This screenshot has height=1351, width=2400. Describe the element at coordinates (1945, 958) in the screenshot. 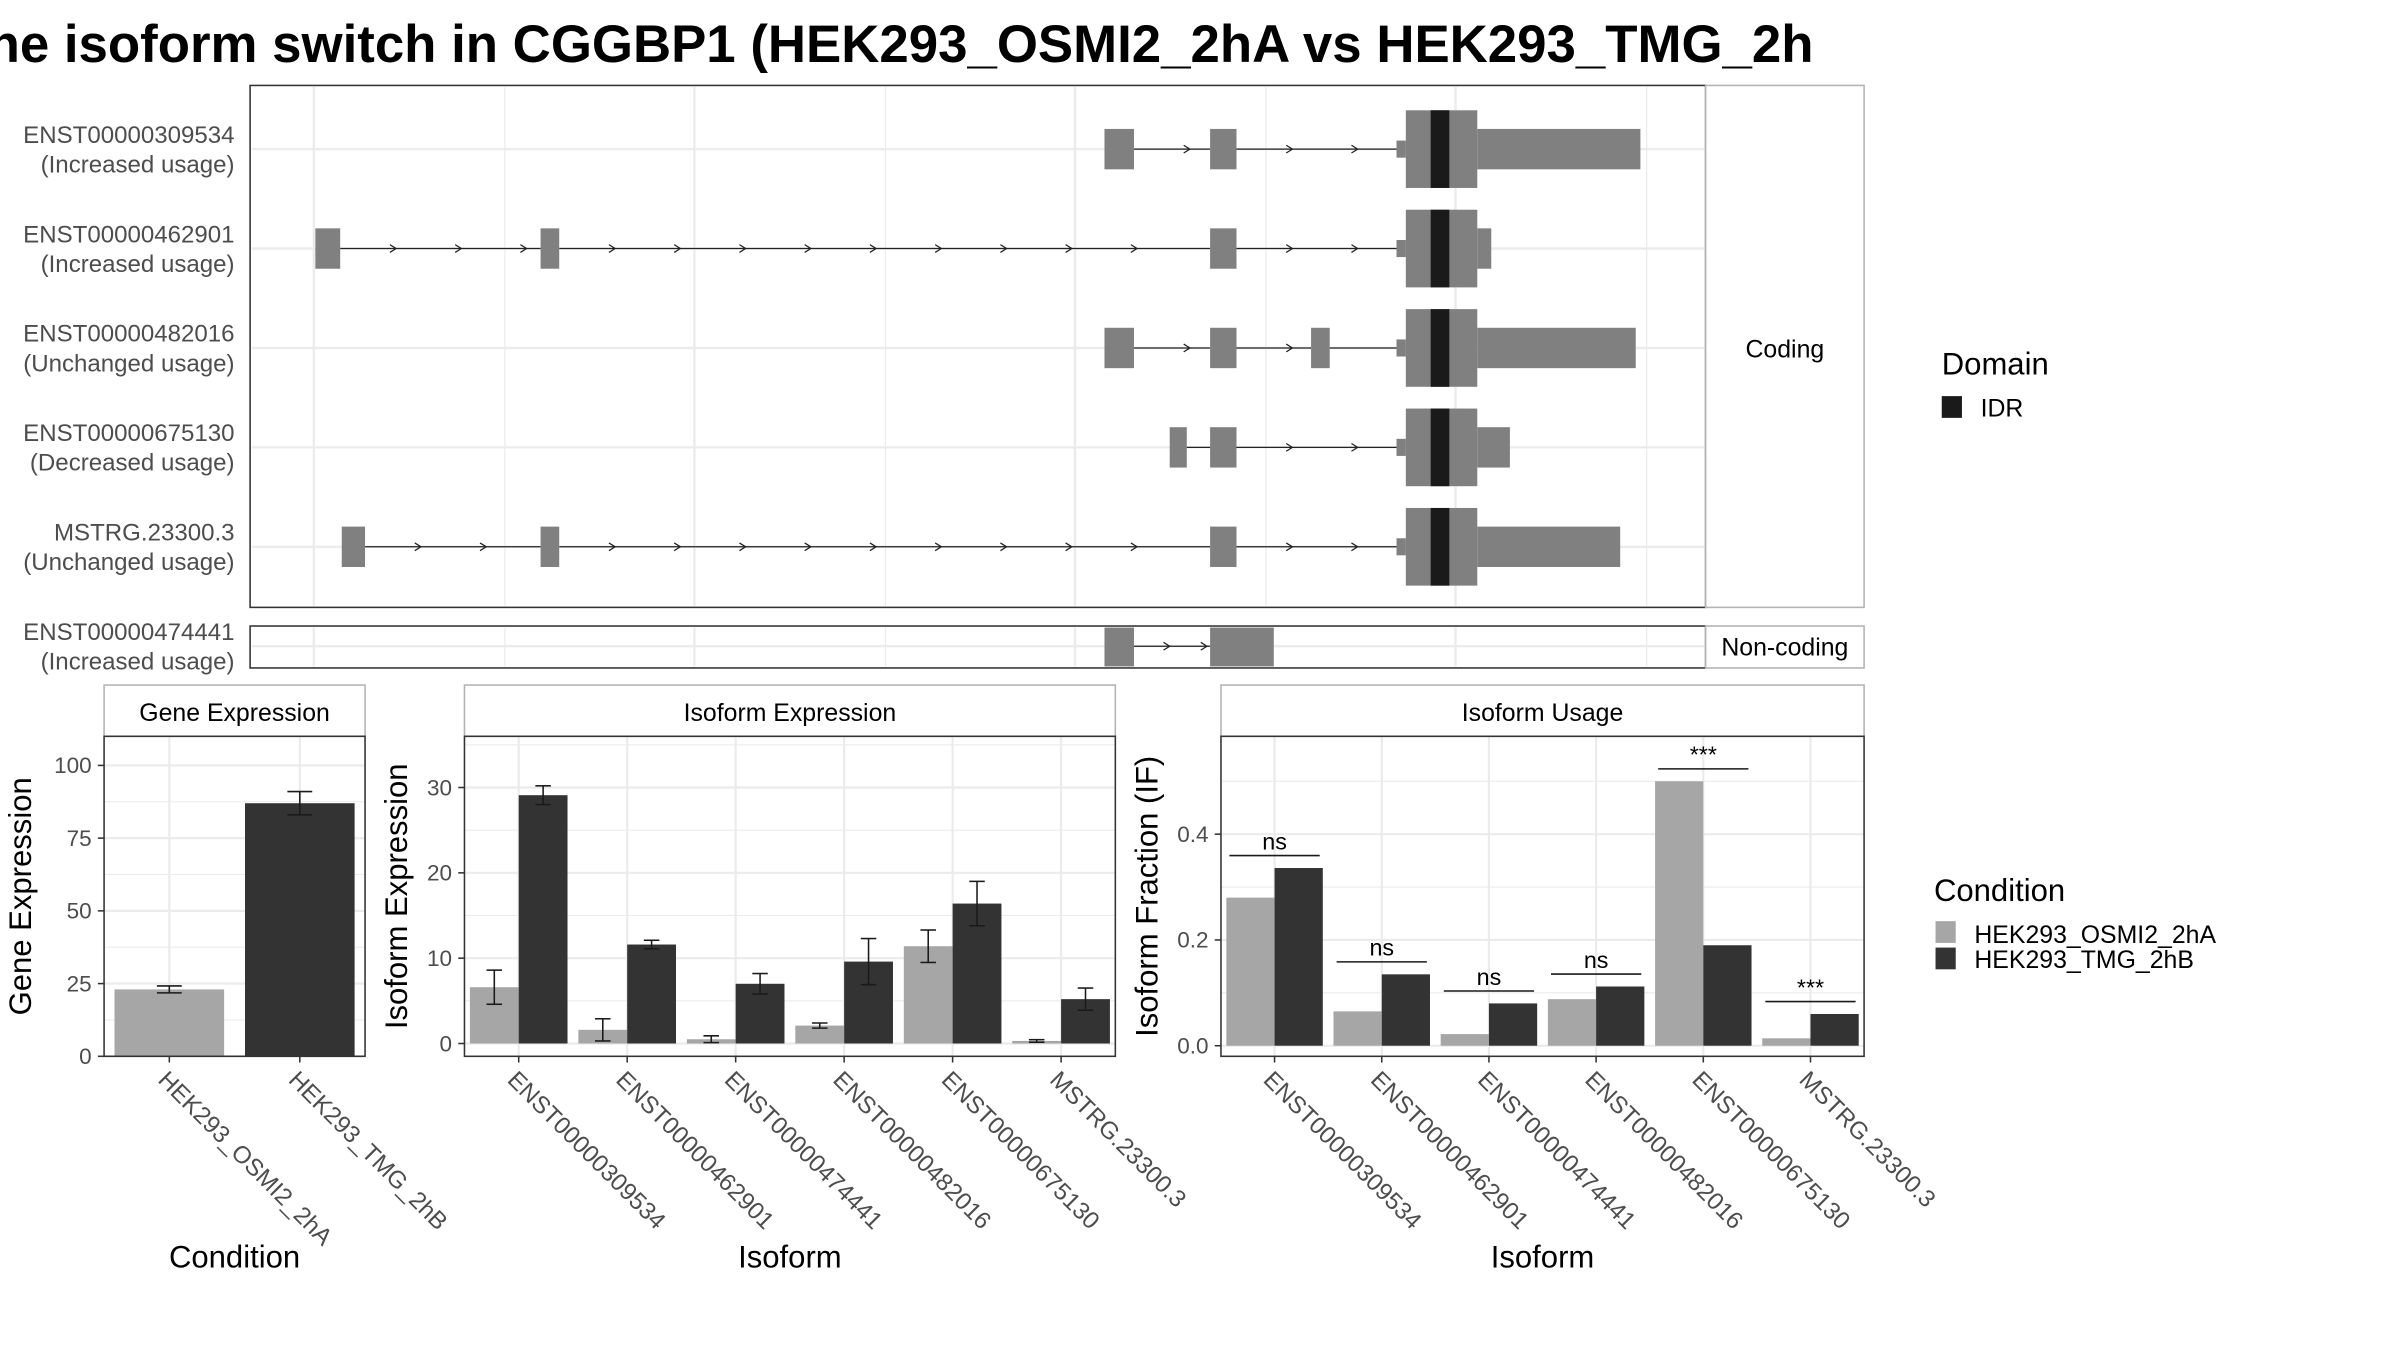

I see `condition-b-swatch` at that location.